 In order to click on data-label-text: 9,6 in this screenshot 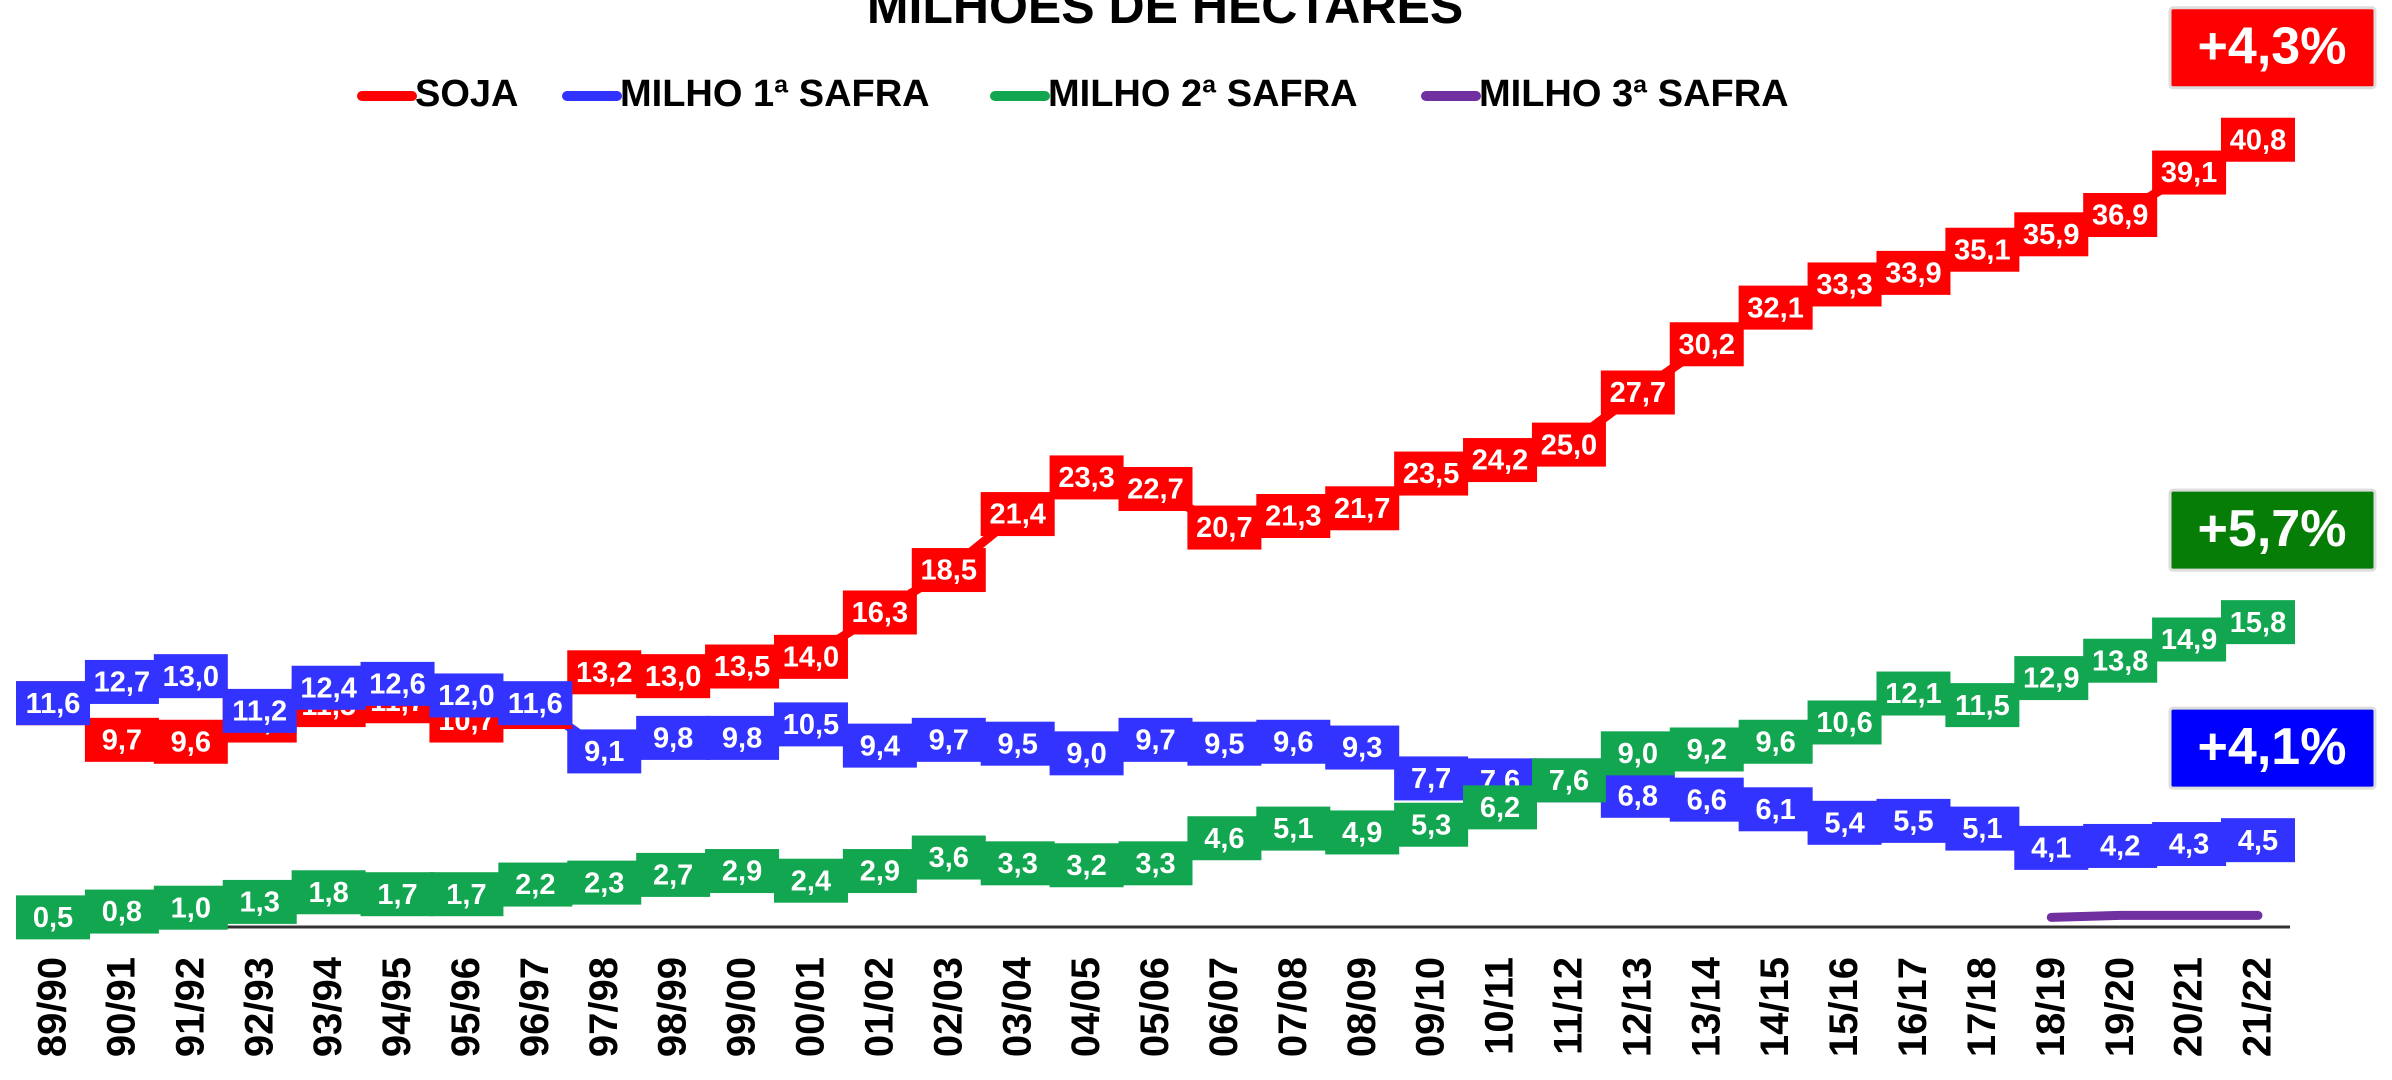, I will do `click(1293, 742)`.